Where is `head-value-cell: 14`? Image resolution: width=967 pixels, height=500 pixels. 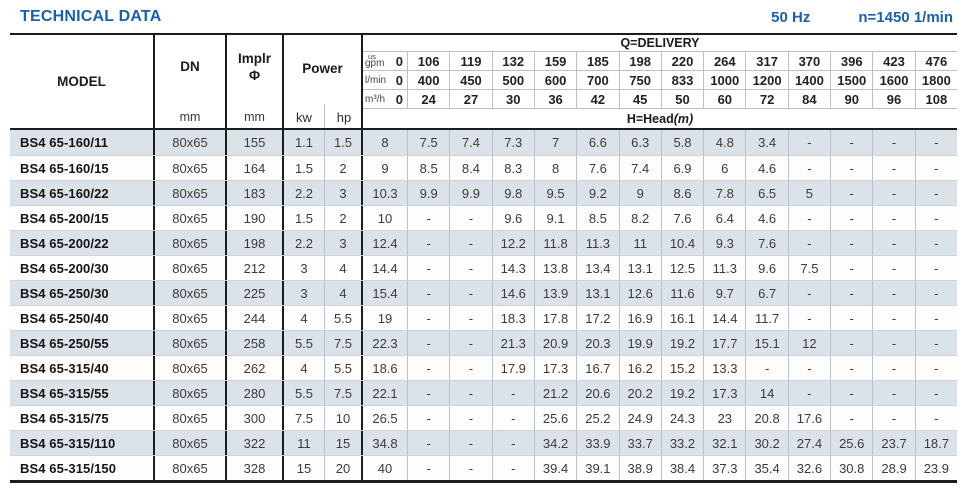 head-value-cell: 14 is located at coordinates (766, 393).